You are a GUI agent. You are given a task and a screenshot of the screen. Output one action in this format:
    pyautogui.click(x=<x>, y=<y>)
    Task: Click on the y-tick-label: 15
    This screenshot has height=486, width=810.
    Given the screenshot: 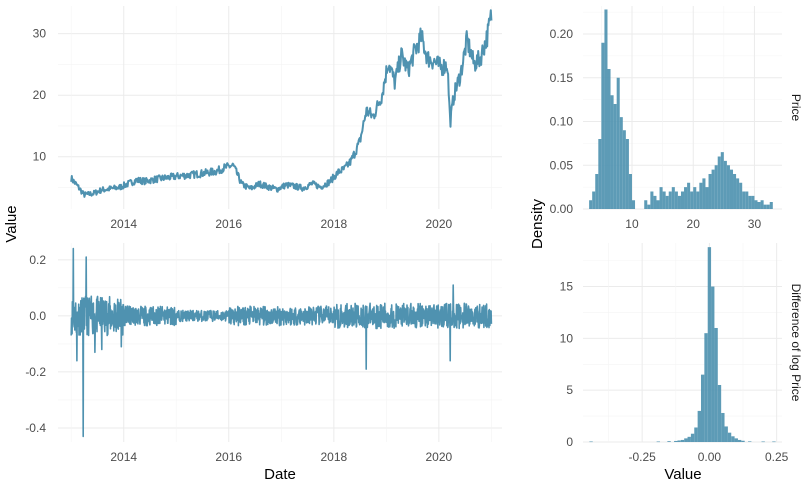 What is the action you would take?
    pyautogui.click(x=567, y=287)
    